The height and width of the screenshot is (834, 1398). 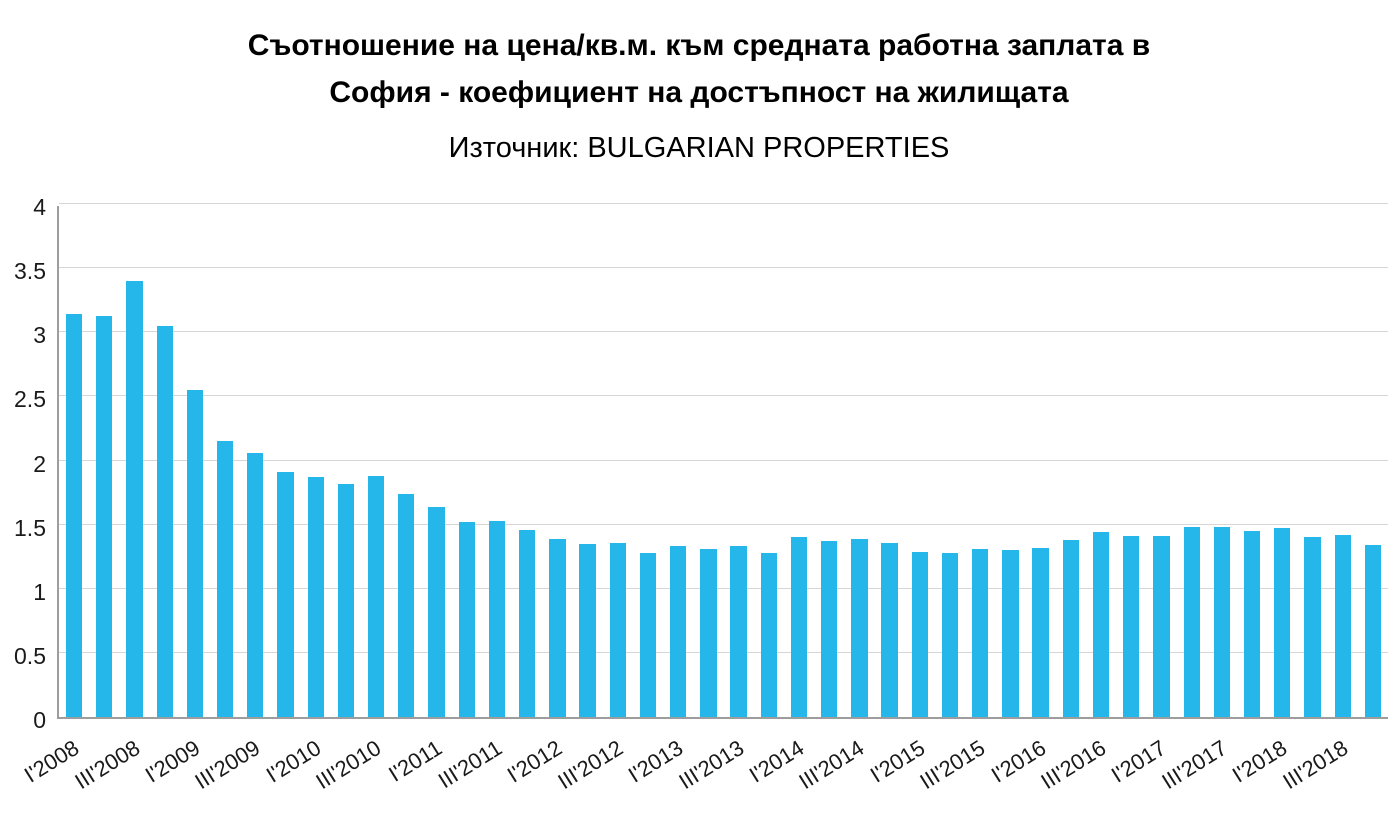 What do you see at coordinates (1101, 624) in the screenshot?
I see `bar-III'2016` at bounding box center [1101, 624].